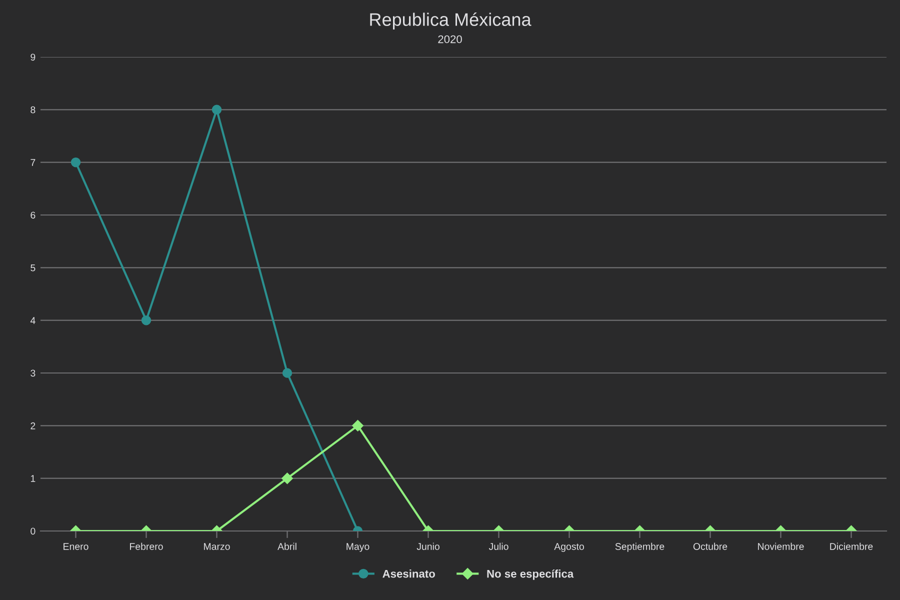 This screenshot has height=600, width=900. What do you see at coordinates (33, 110) in the screenshot?
I see `y-tick-label: 8` at bounding box center [33, 110].